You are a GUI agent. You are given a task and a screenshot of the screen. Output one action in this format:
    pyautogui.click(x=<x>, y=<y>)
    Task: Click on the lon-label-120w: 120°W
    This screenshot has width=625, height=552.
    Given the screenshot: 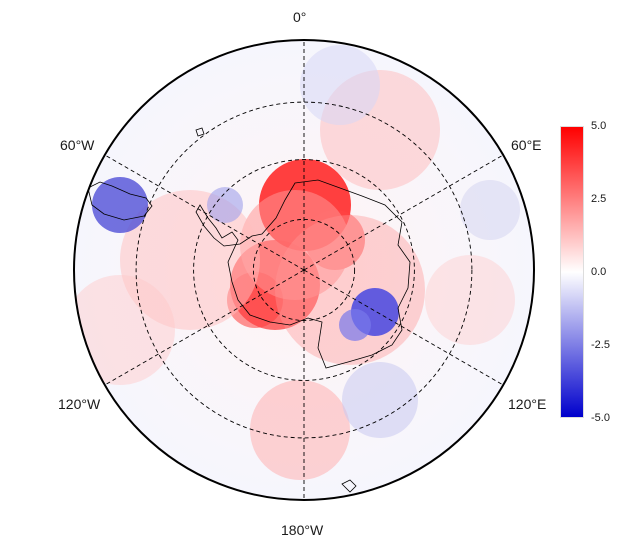 What is the action you would take?
    pyautogui.click(x=79, y=404)
    